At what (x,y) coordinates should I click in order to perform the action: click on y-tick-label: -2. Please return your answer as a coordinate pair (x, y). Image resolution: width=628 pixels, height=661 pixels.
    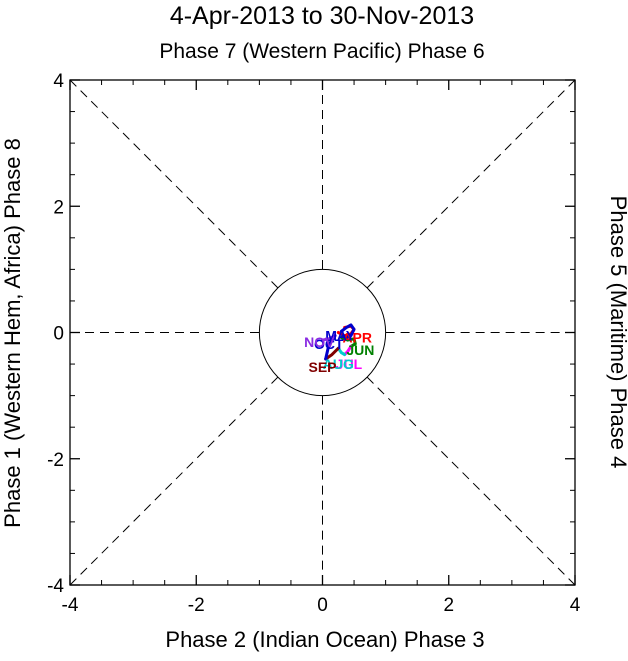
    Looking at the image, I should click on (55, 460).